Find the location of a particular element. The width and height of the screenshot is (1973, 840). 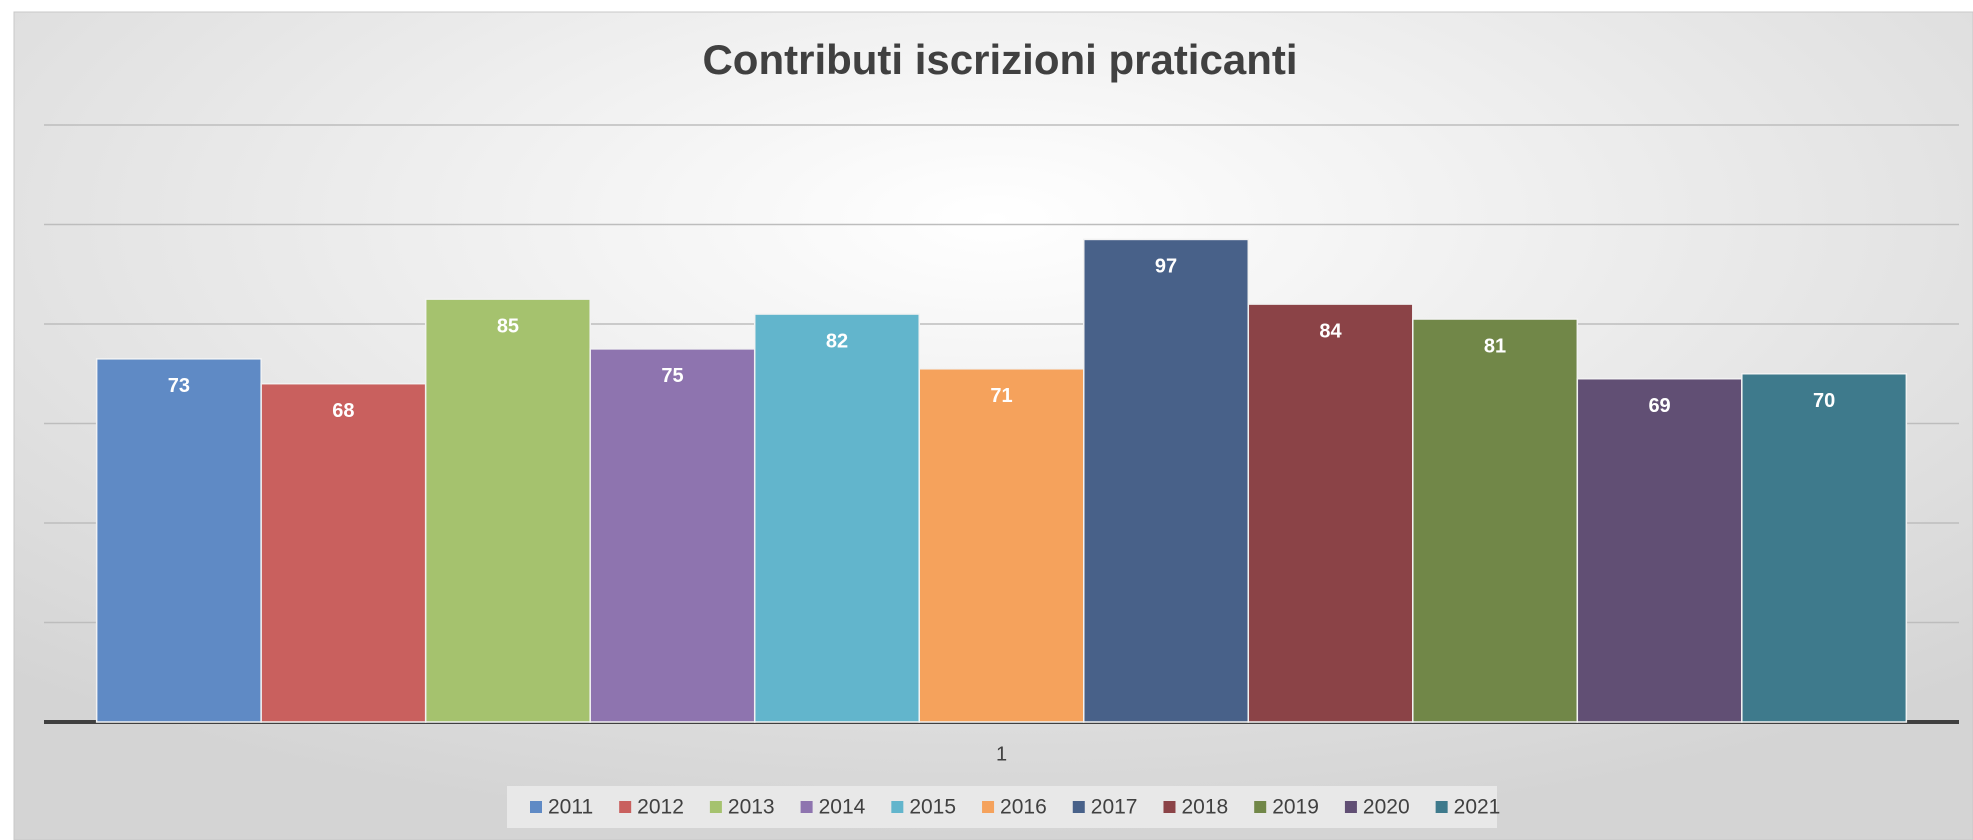

data-label: 82 is located at coordinates (837, 341).